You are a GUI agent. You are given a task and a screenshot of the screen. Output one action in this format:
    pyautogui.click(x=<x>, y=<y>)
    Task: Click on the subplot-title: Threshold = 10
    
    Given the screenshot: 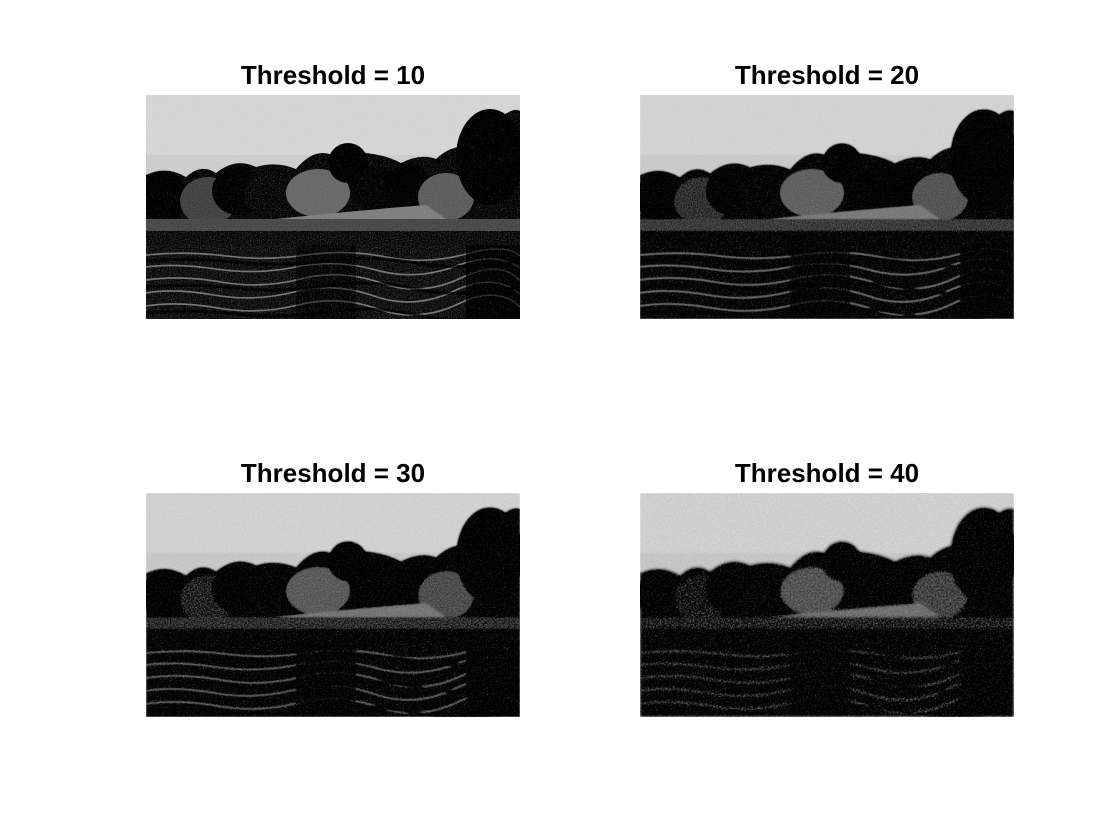 What is the action you would take?
    pyautogui.click(x=333, y=75)
    